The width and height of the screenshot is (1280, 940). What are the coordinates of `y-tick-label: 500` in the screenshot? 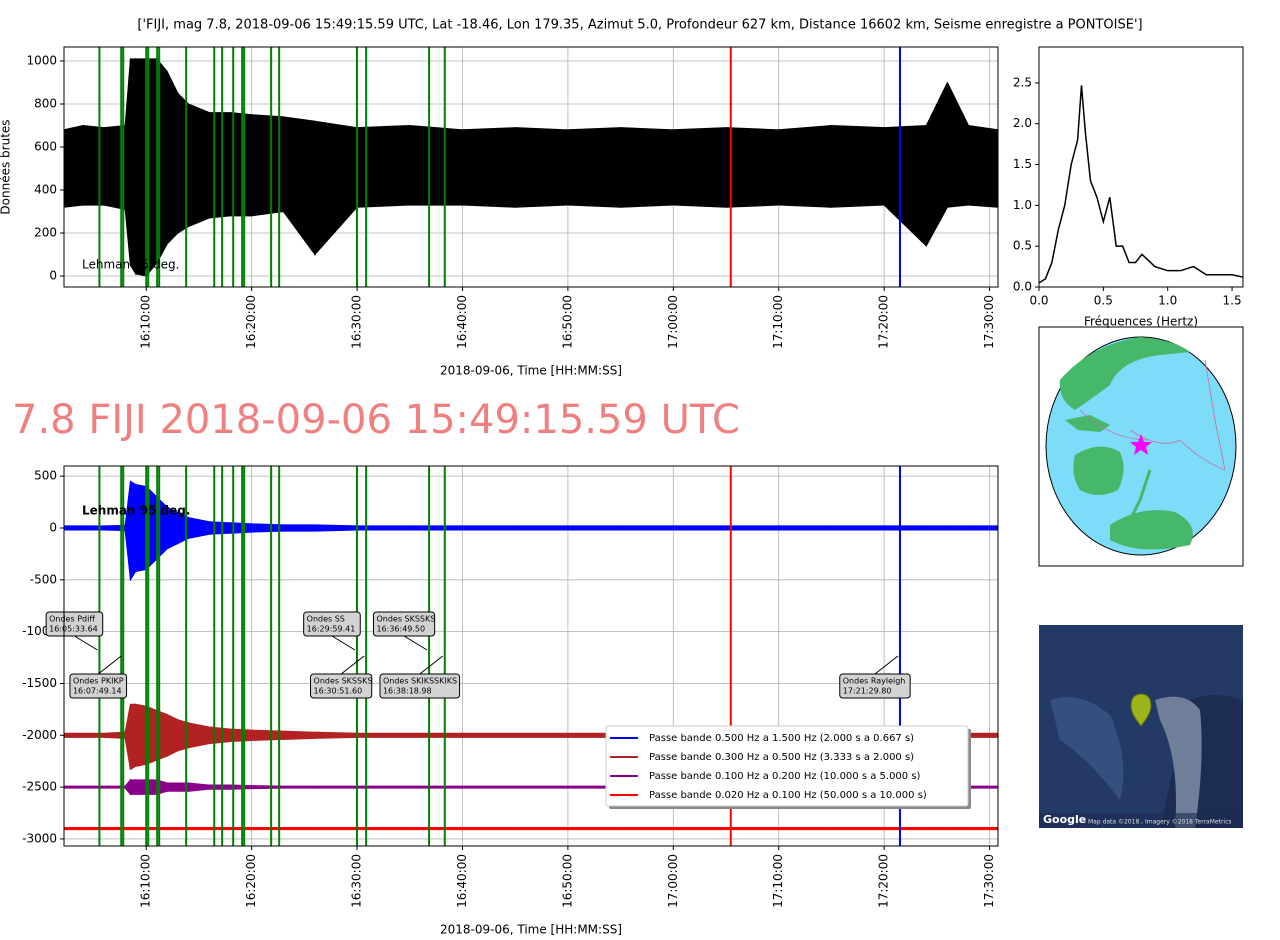 It's located at (45, 476).